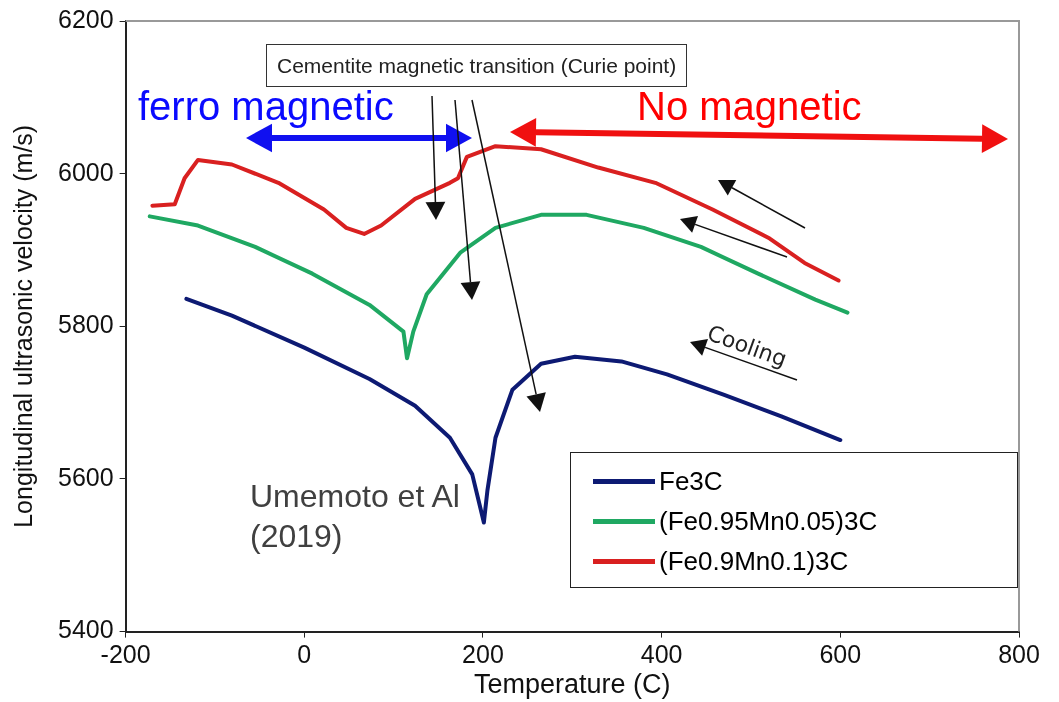 The height and width of the screenshot is (702, 1059). I want to click on y-tick-label: 5600, so click(85, 476).